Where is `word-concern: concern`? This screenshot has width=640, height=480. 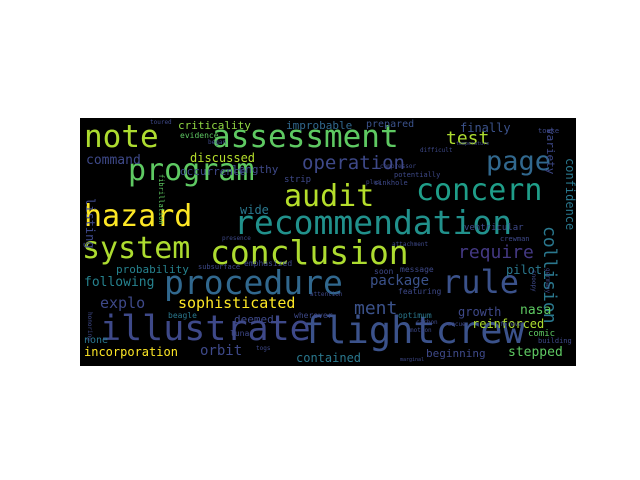
word-concern: concern is located at coordinates (479, 190).